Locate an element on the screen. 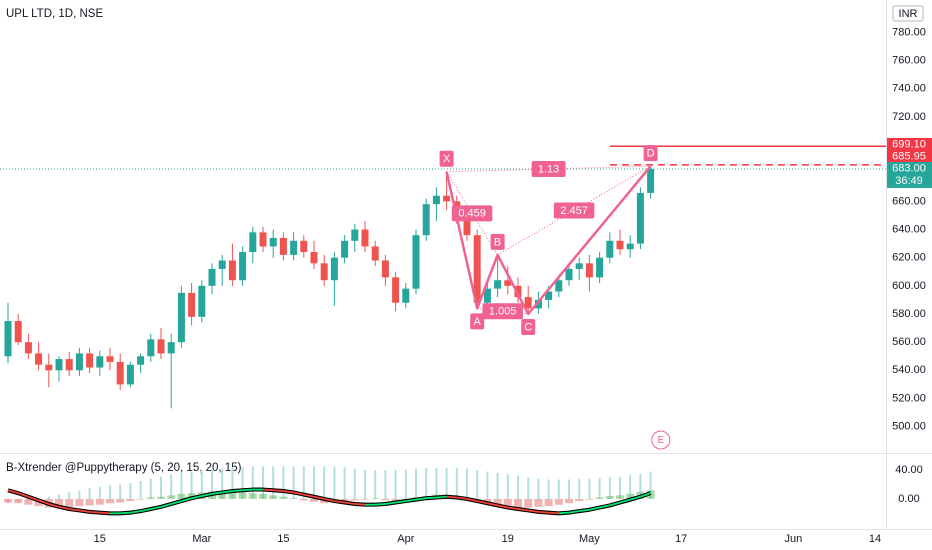 The image size is (932, 550). x-tick-label: 14 is located at coordinates (875, 539).